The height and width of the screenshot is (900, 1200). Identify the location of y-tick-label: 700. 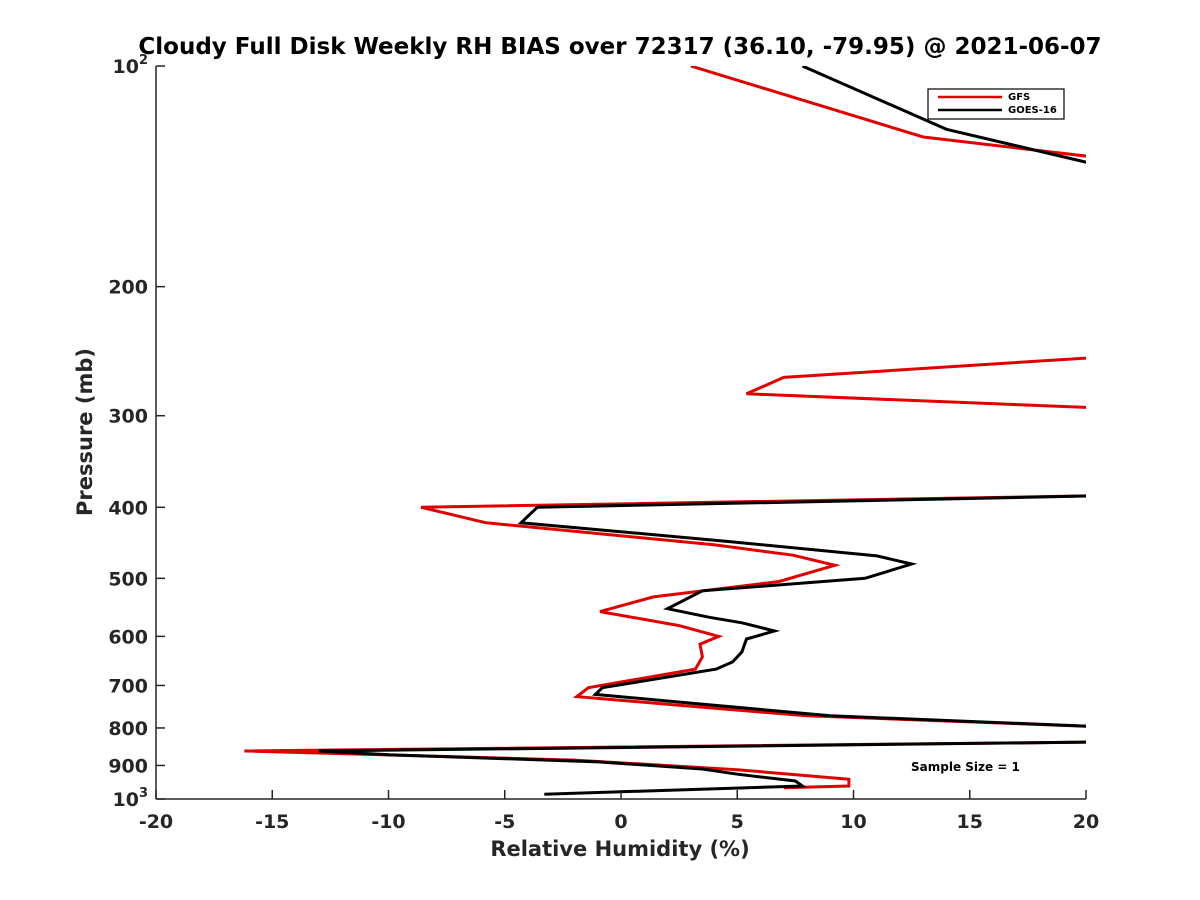
(128, 686).